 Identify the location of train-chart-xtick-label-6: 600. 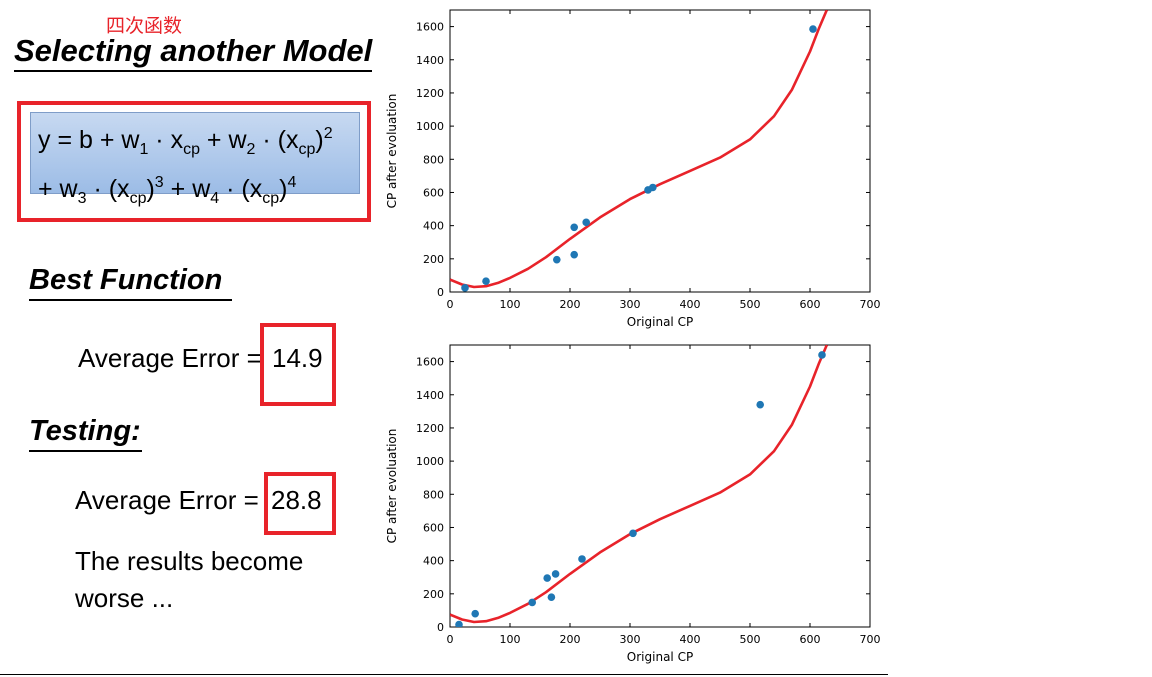
(810, 304).